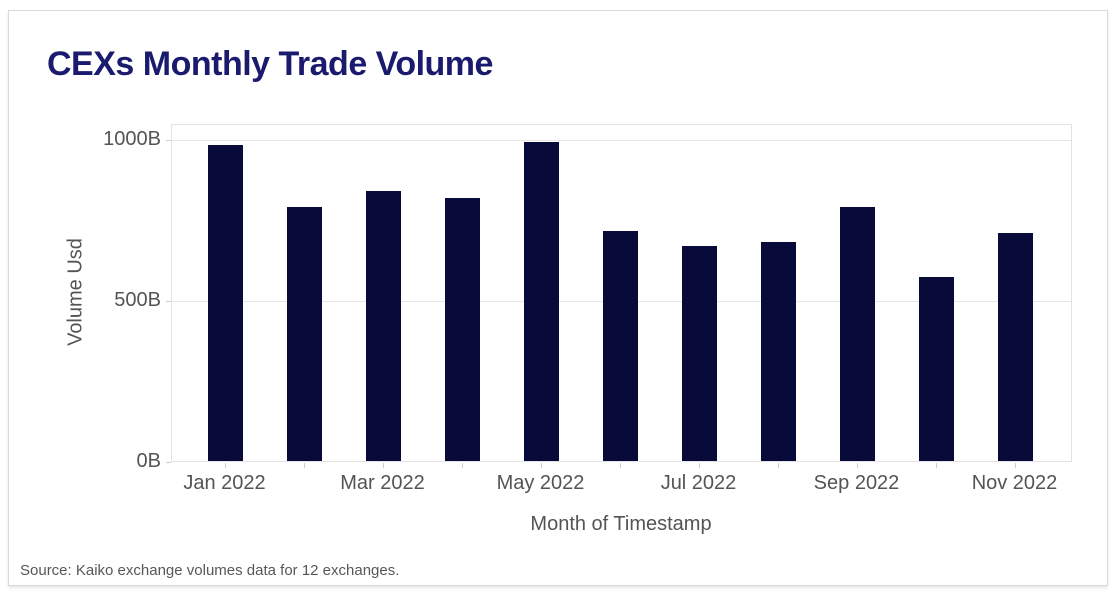  I want to click on x-tick-label: May 2022, so click(540, 483).